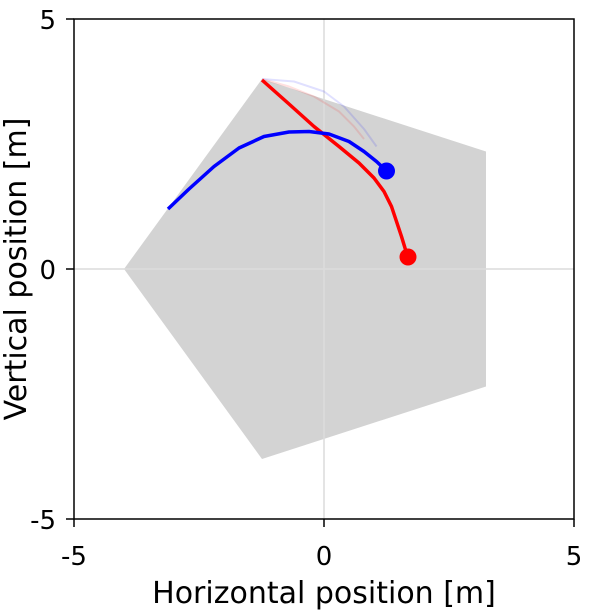 The height and width of the screenshot is (610, 594). What do you see at coordinates (43, 521) in the screenshot?
I see `y-tick-label-min: -5` at bounding box center [43, 521].